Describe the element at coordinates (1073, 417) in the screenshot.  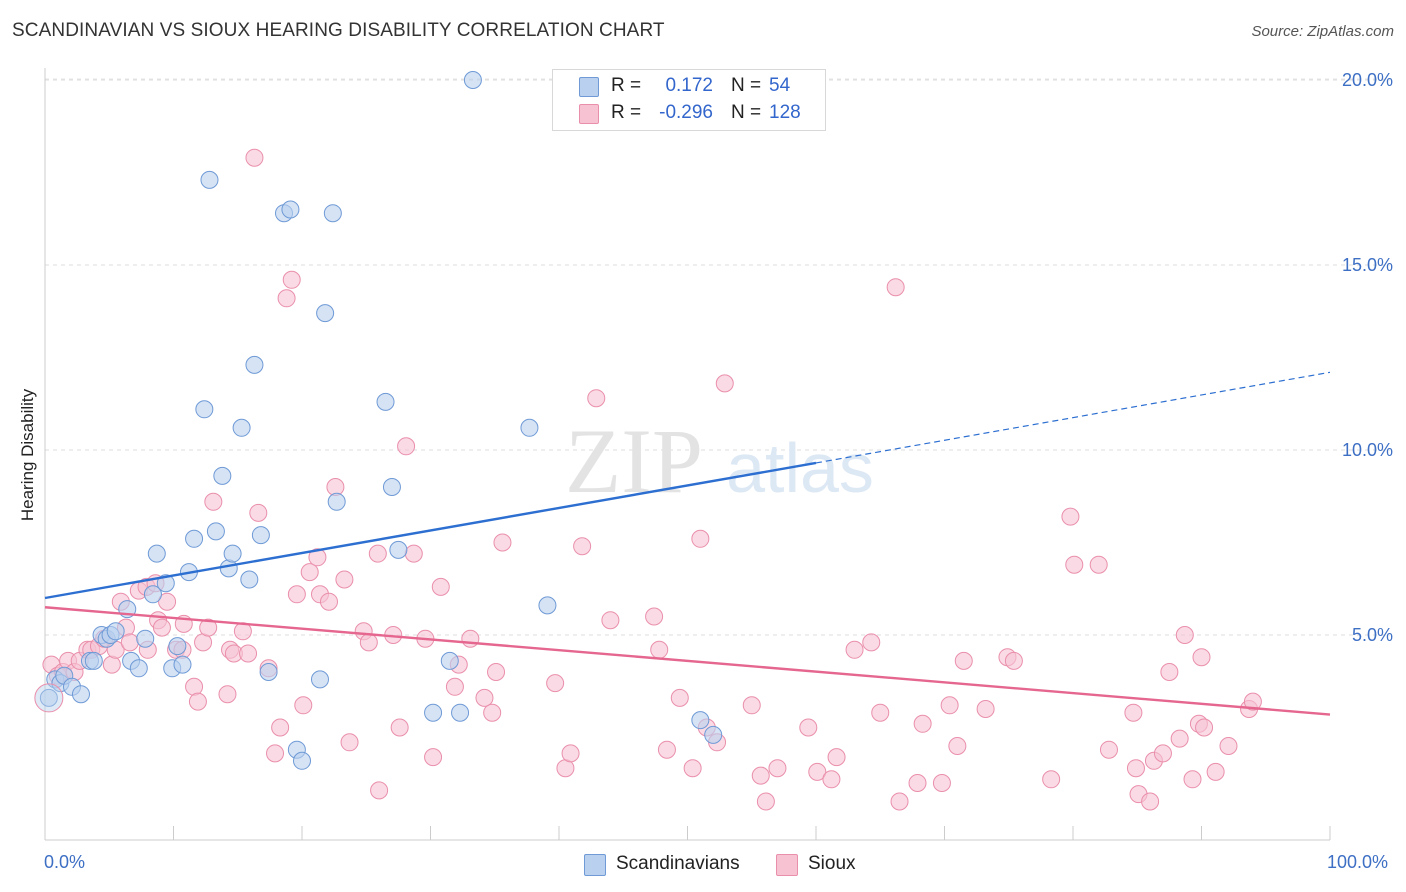
I see `scandinavian-trend-extension` at that location.